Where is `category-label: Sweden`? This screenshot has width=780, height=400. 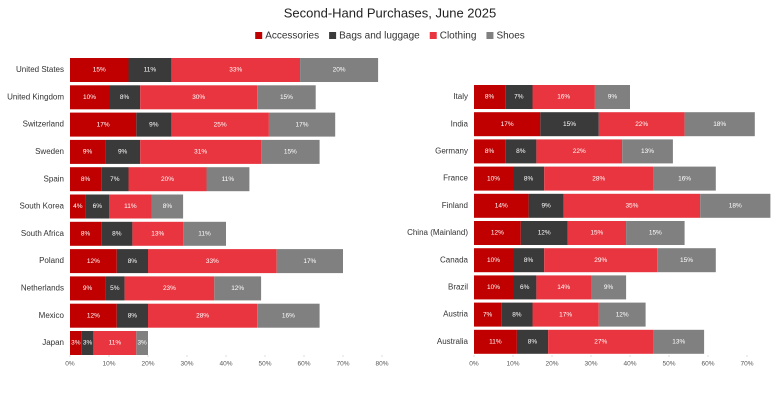
category-label: Sweden is located at coordinates (49, 151).